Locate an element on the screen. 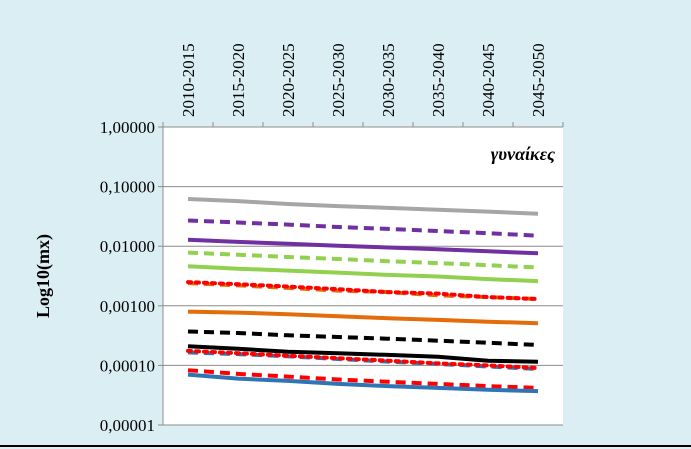 The height and width of the screenshot is (449, 691). y-tick-label: 0,00001 is located at coordinates (127, 425).